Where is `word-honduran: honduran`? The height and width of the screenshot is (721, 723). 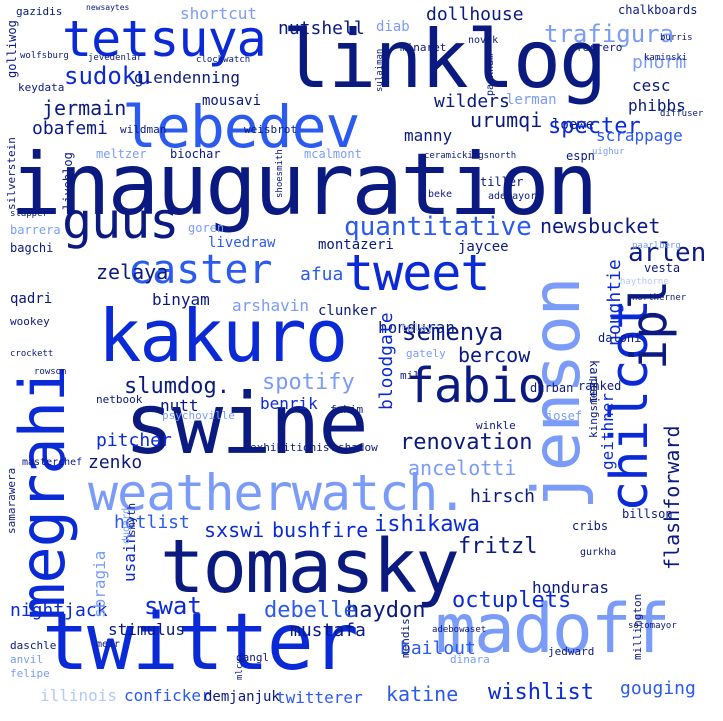
word-honduran: honduran is located at coordinates (417, 327).